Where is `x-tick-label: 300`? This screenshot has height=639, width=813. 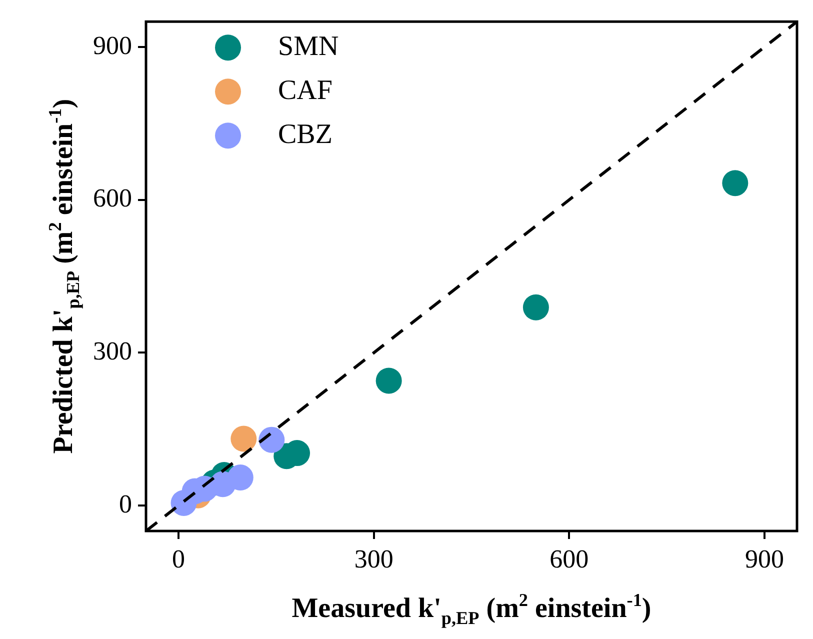
x-tick-label: 300 is located at coordinates (374, 559).